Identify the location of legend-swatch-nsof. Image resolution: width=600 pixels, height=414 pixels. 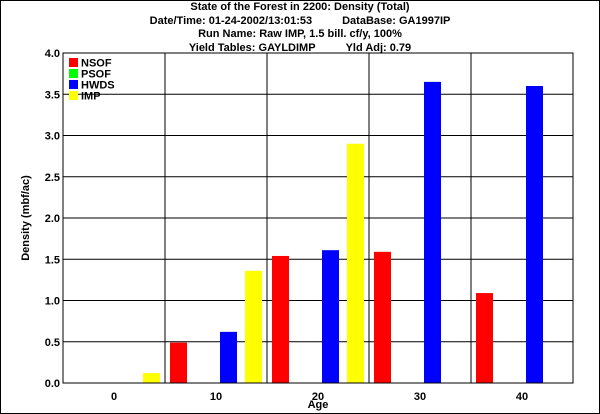
(73, 62).